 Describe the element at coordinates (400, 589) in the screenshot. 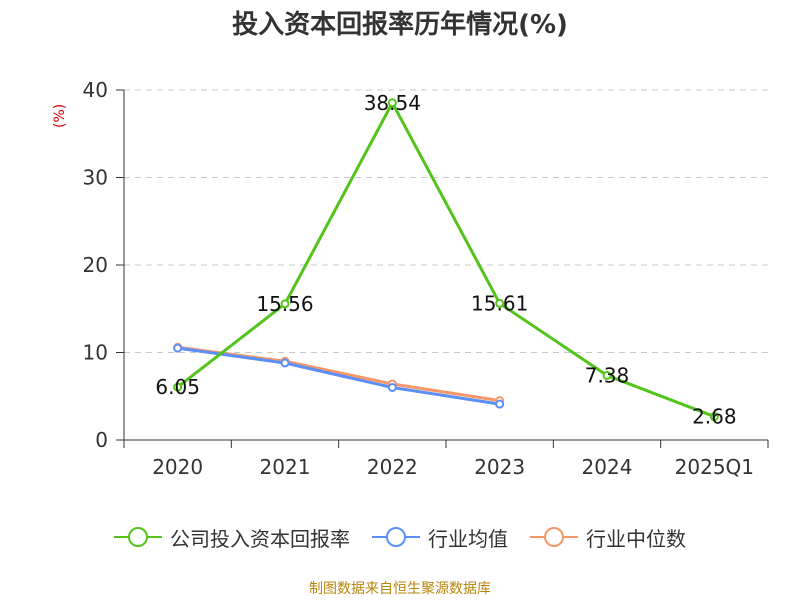

I see `source-note: 制图数据来自恒生聚源数据库` at that location.